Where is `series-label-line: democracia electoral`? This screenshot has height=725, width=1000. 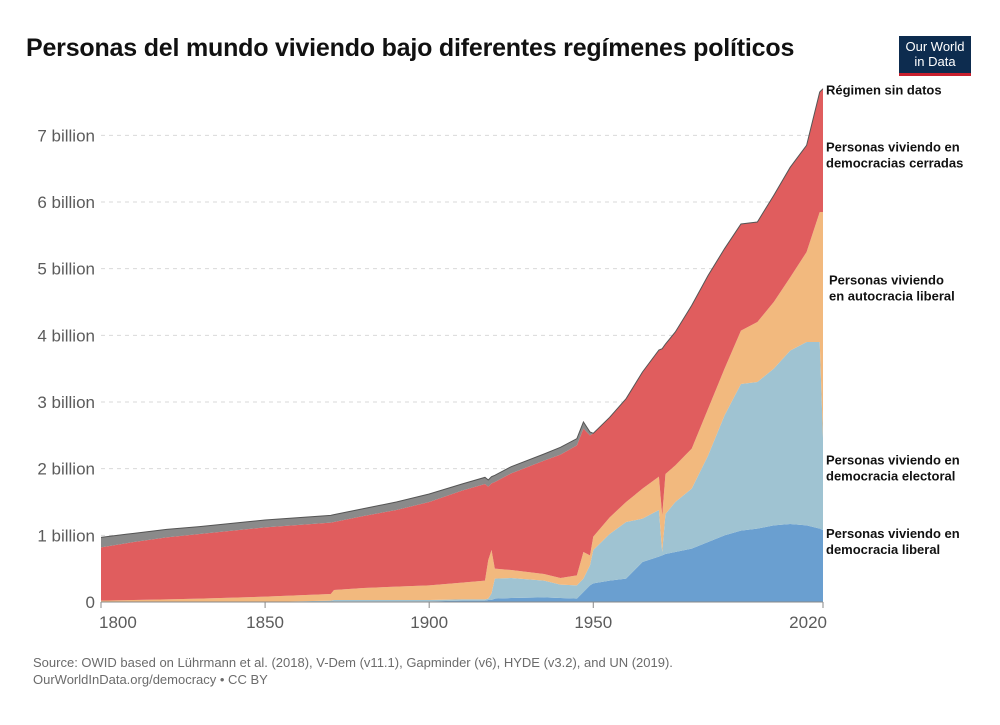 series-label-line: democracia electoral is located at coordinates (890, 476).